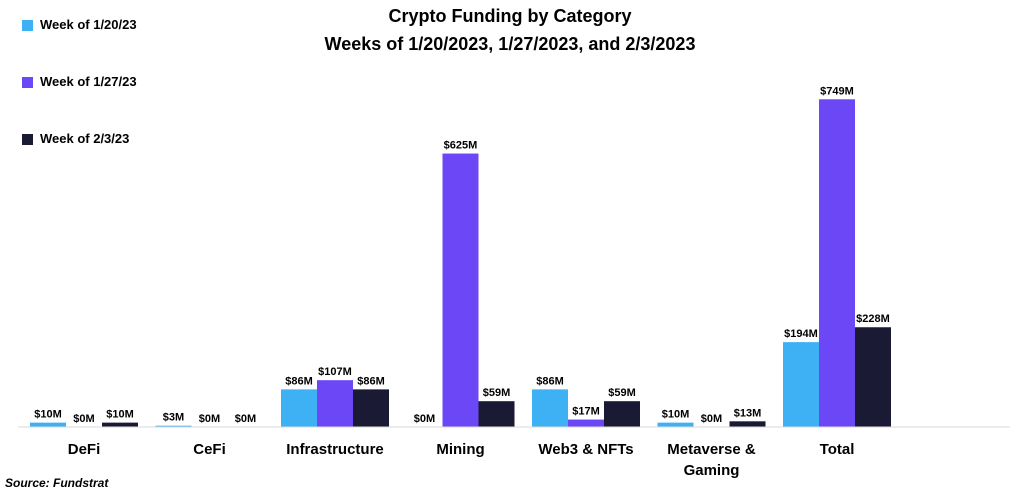 This screenshot has height=495, width=1024. I want to click on data-label-3-2: $59M, so click(497, 393).